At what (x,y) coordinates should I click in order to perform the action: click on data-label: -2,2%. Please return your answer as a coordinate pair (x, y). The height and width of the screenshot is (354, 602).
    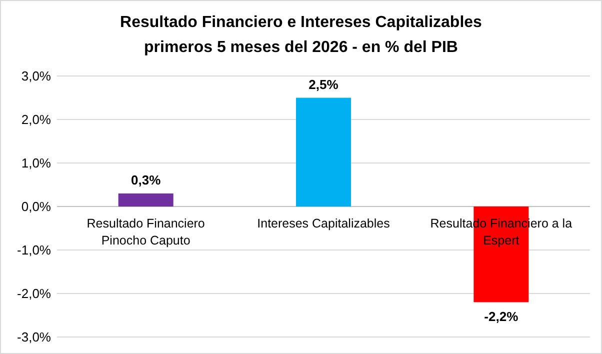
    Looking at the image, I should click on (501, 316).